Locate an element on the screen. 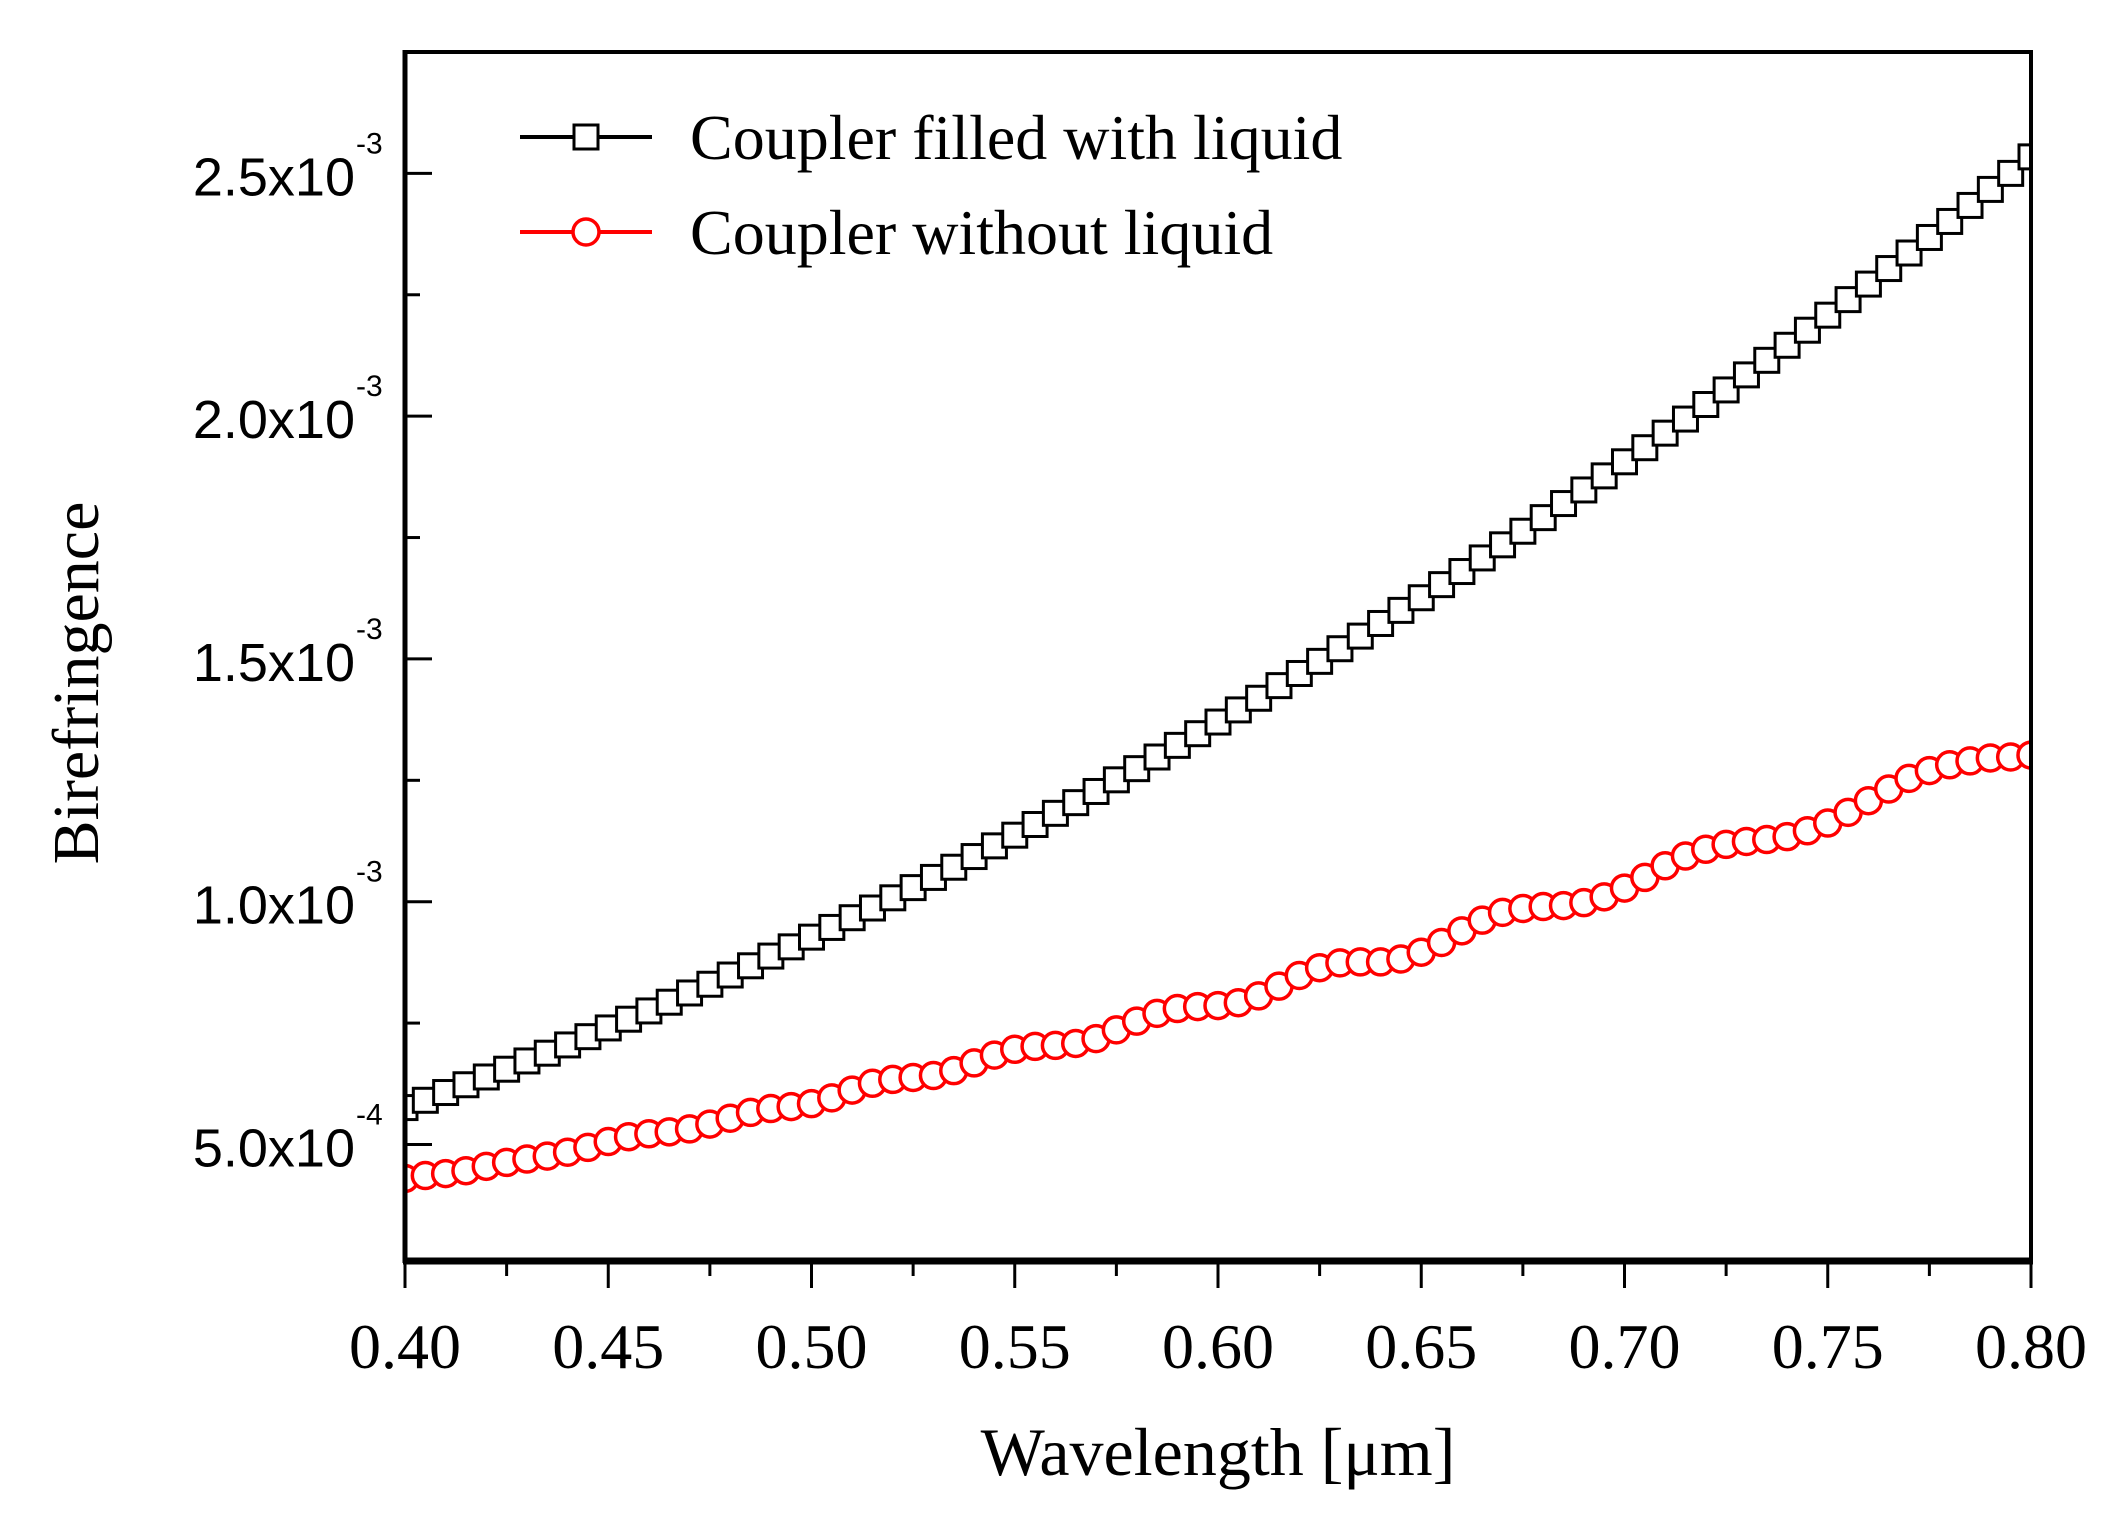 This screenshot has width=2126, height=1529. x-tick-label: 0.50 is located at coordinates (812, 1346).